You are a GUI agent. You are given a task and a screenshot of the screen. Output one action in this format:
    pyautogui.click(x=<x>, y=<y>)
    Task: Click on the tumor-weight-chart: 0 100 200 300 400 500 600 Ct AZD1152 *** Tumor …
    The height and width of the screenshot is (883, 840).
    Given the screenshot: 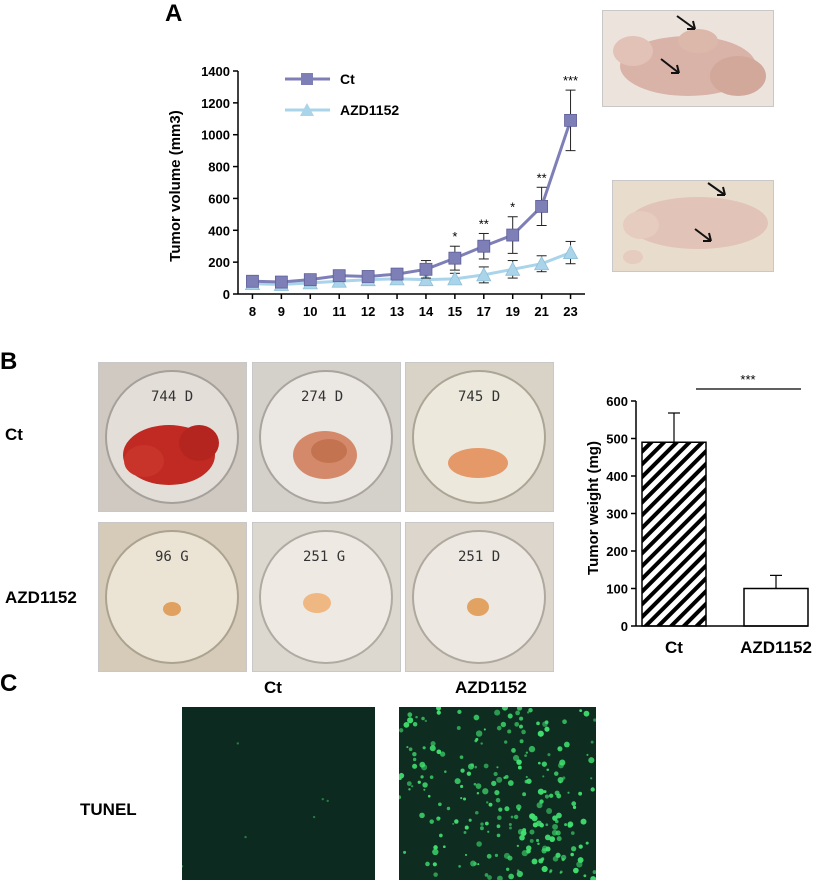 What is the action you would take?
    pyautogui.click(x=698, y=514)
    